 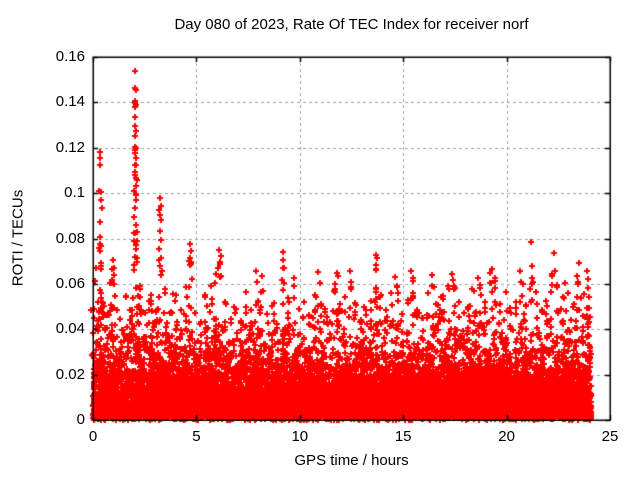 I want to click on x-tick-label: 15, so click(x=403, y=436).